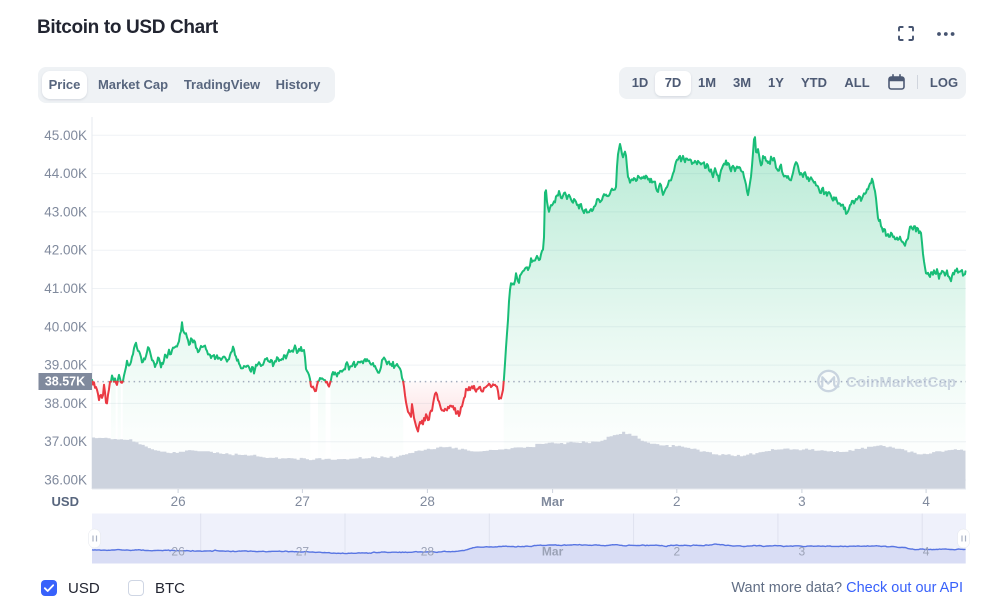 This screenshot has width=987, height=607. I want to click on svg-text: 39.00K, so click(65, 365).